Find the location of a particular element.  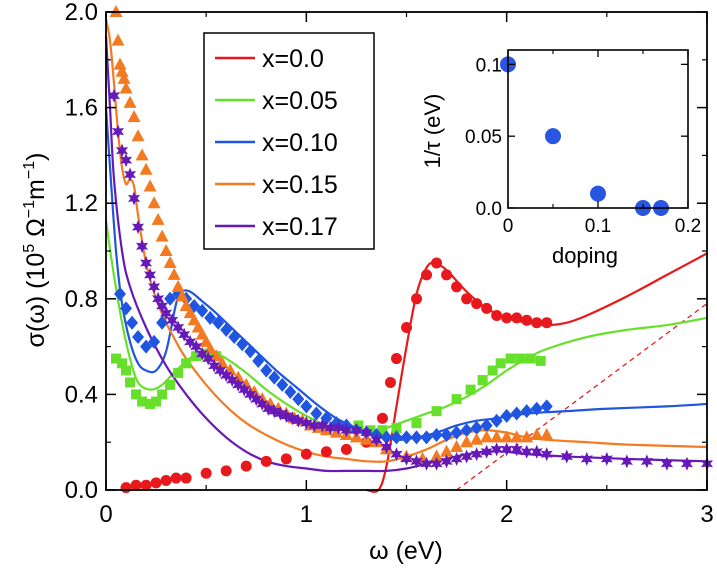

reference-line-layer is located at coordinates (582, 397).